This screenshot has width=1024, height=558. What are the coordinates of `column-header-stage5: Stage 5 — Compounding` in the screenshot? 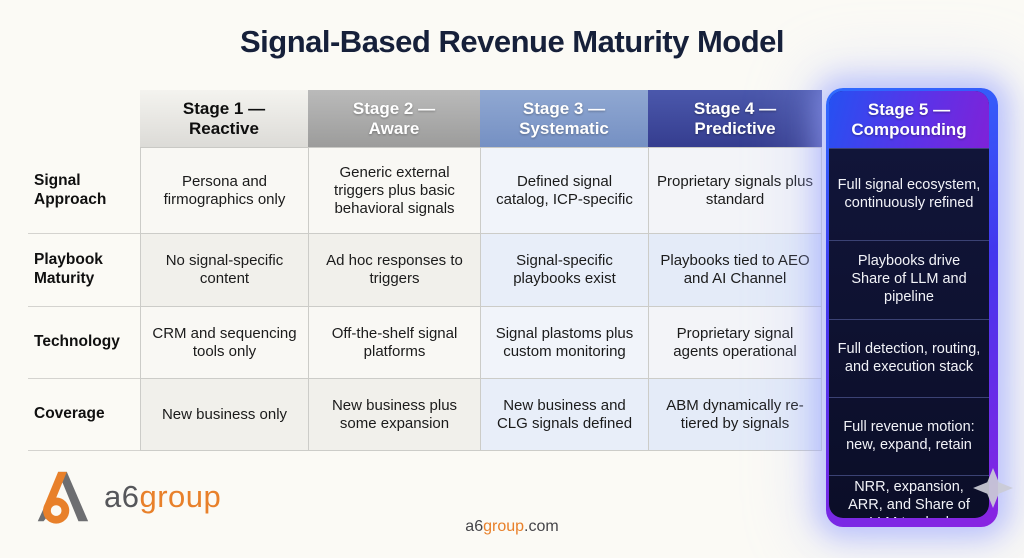 It's located at (909, 119).